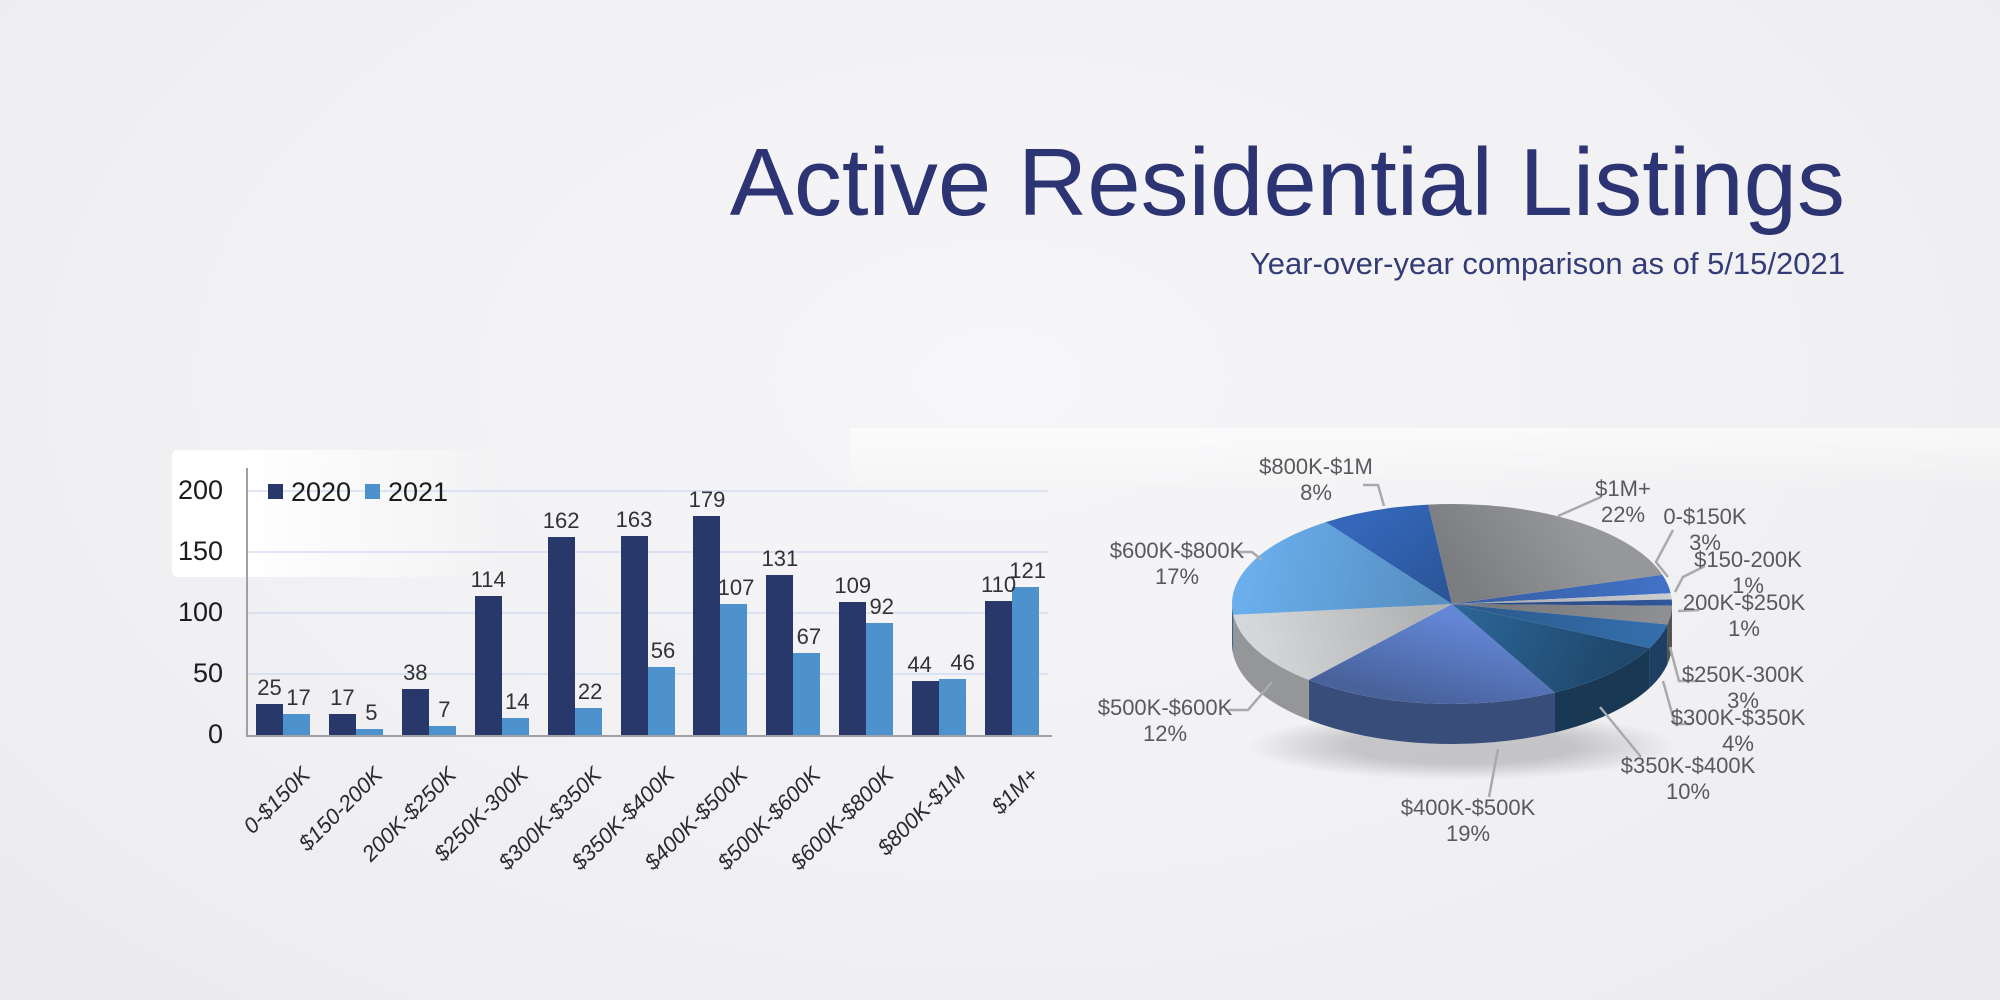 The width and height of the screenshot is (2000, 1000). What do you see at coordinates (1705, 542) in the screenshot?
I see `pie-label-percent-0: 3%` at bounding box center [1705, 542].